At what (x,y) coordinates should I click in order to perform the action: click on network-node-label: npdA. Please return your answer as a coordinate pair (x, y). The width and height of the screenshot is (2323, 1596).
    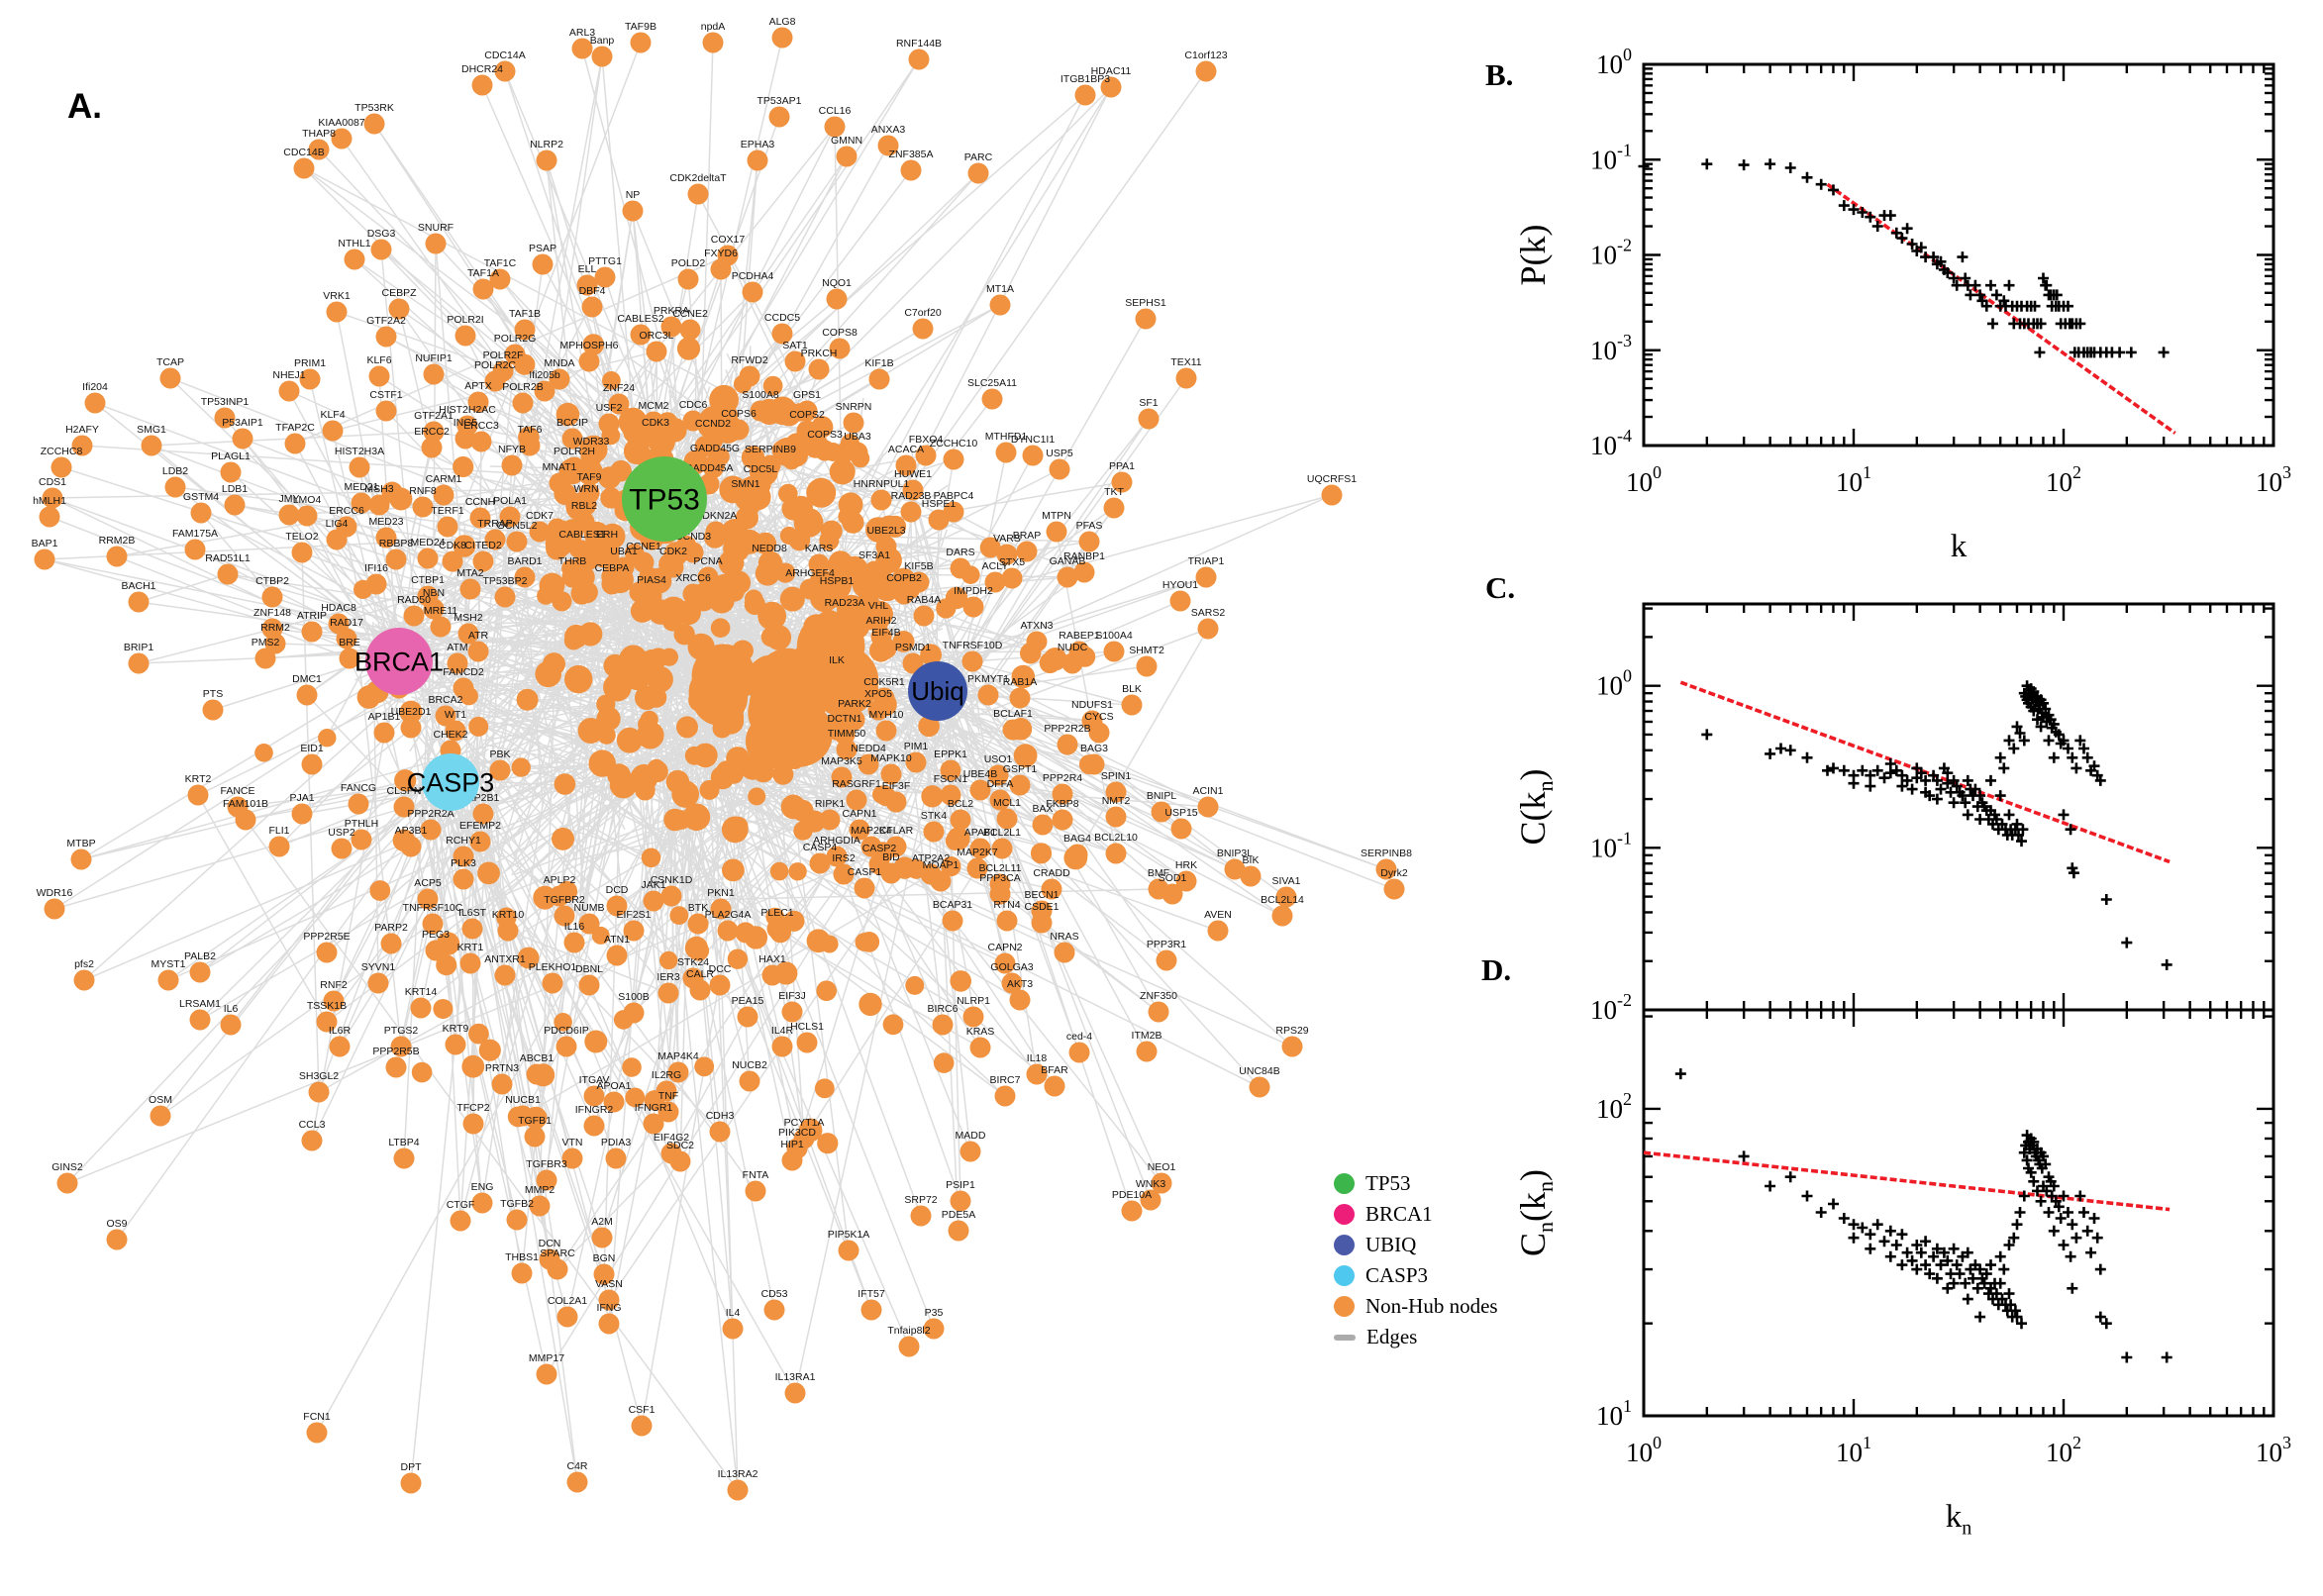
    Looking at the image, I should click on (714, 27).